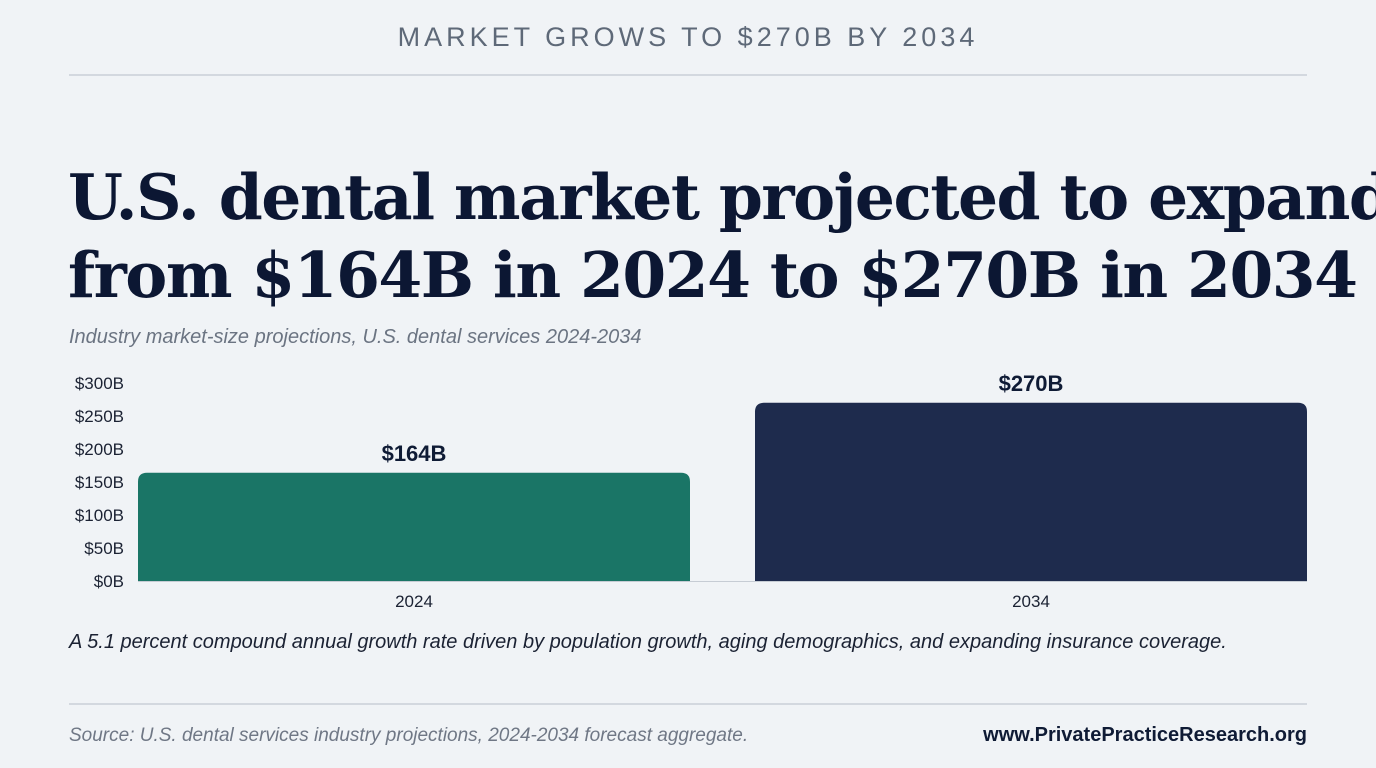 This screenshot has width=1376, height=768. I want to click on website-link: www.PrivatePracticeResearch.org, so click(1145, 735).